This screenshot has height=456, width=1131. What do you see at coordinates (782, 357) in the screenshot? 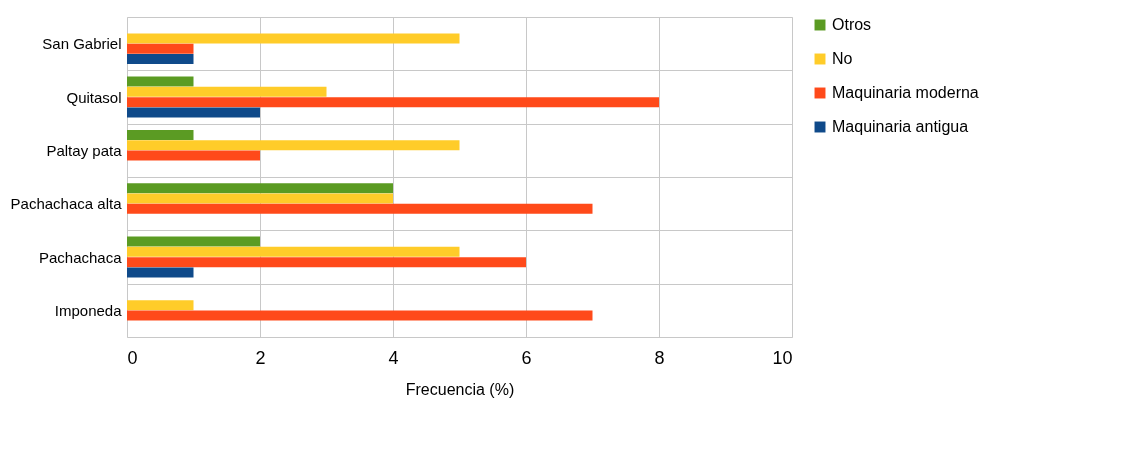
I see `x-tick-label: 10` at bounding box center [782, 357].